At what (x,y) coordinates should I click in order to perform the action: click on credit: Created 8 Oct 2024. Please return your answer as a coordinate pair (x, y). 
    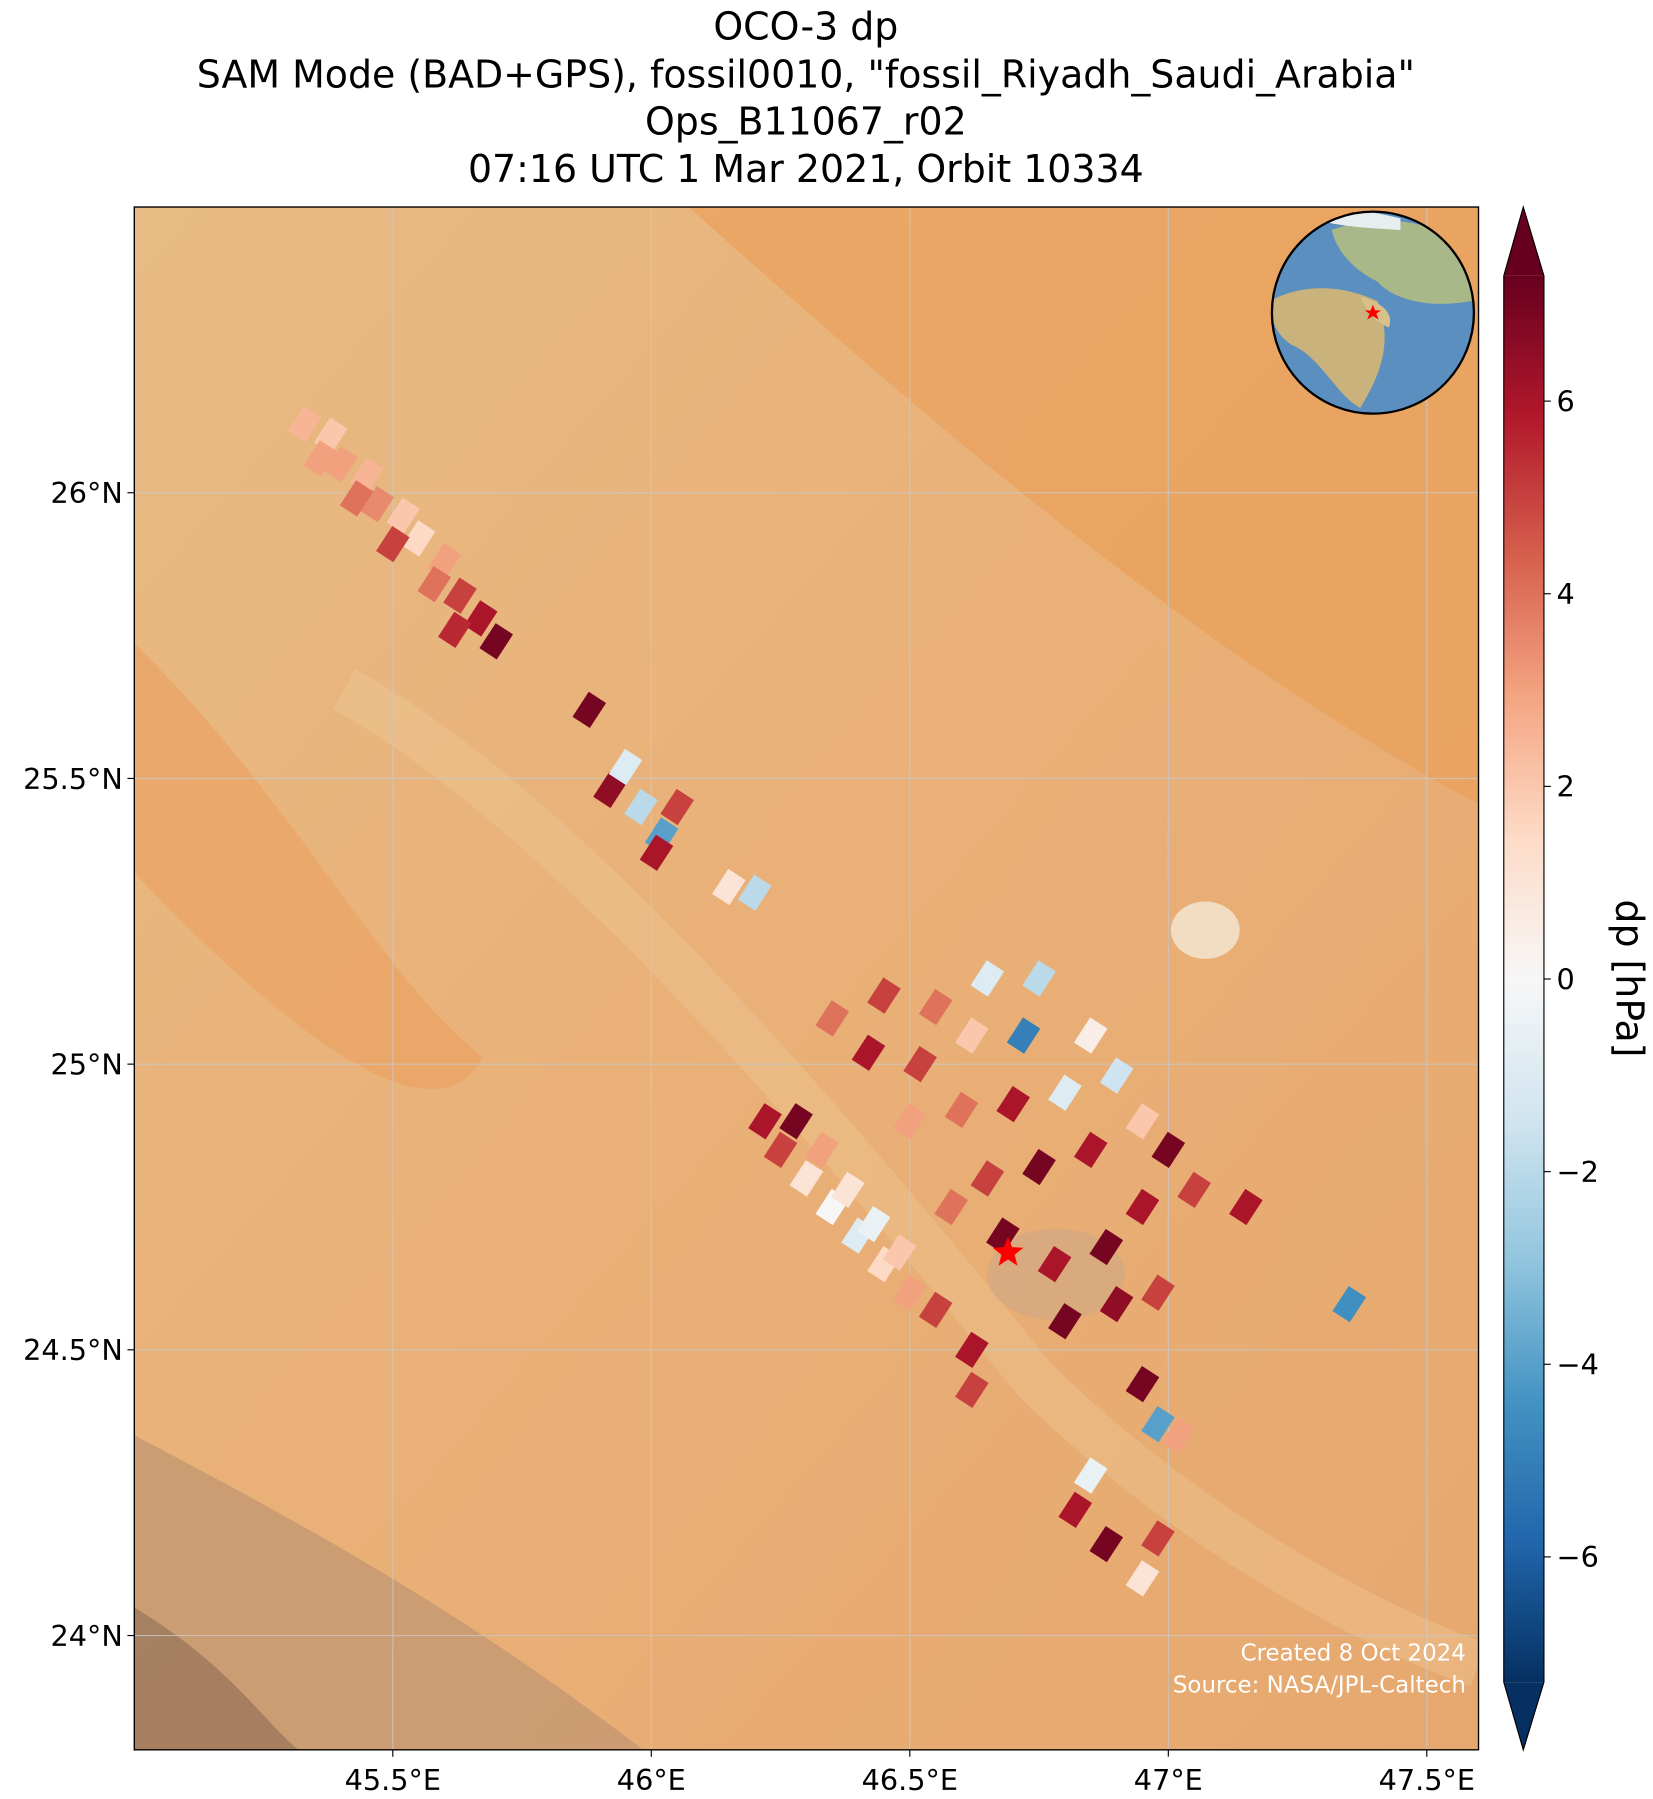
    Looking at the image, I should click on (1353, 1653).